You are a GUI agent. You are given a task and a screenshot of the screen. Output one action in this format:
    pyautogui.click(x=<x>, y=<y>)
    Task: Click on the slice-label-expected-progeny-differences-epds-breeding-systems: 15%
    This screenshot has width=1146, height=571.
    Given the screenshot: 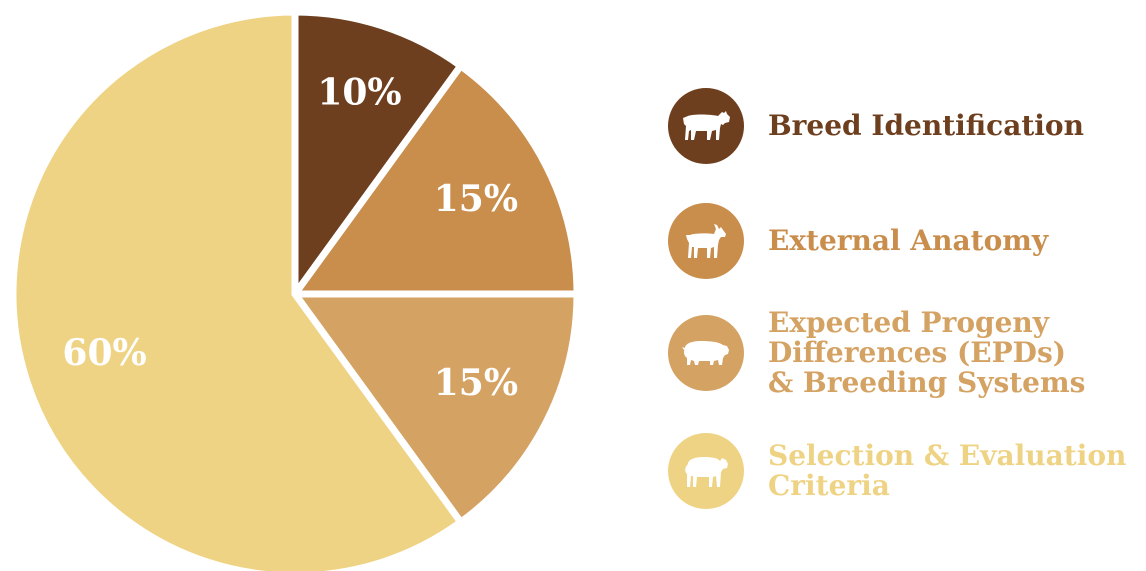 What is the action you would take?
    pyautogui.click(x=476, y=383)
    